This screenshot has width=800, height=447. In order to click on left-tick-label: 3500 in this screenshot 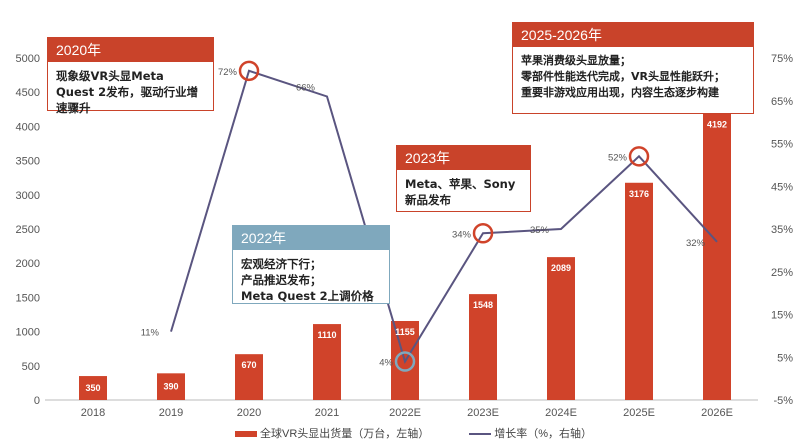, I will do `click(28, 162)`.